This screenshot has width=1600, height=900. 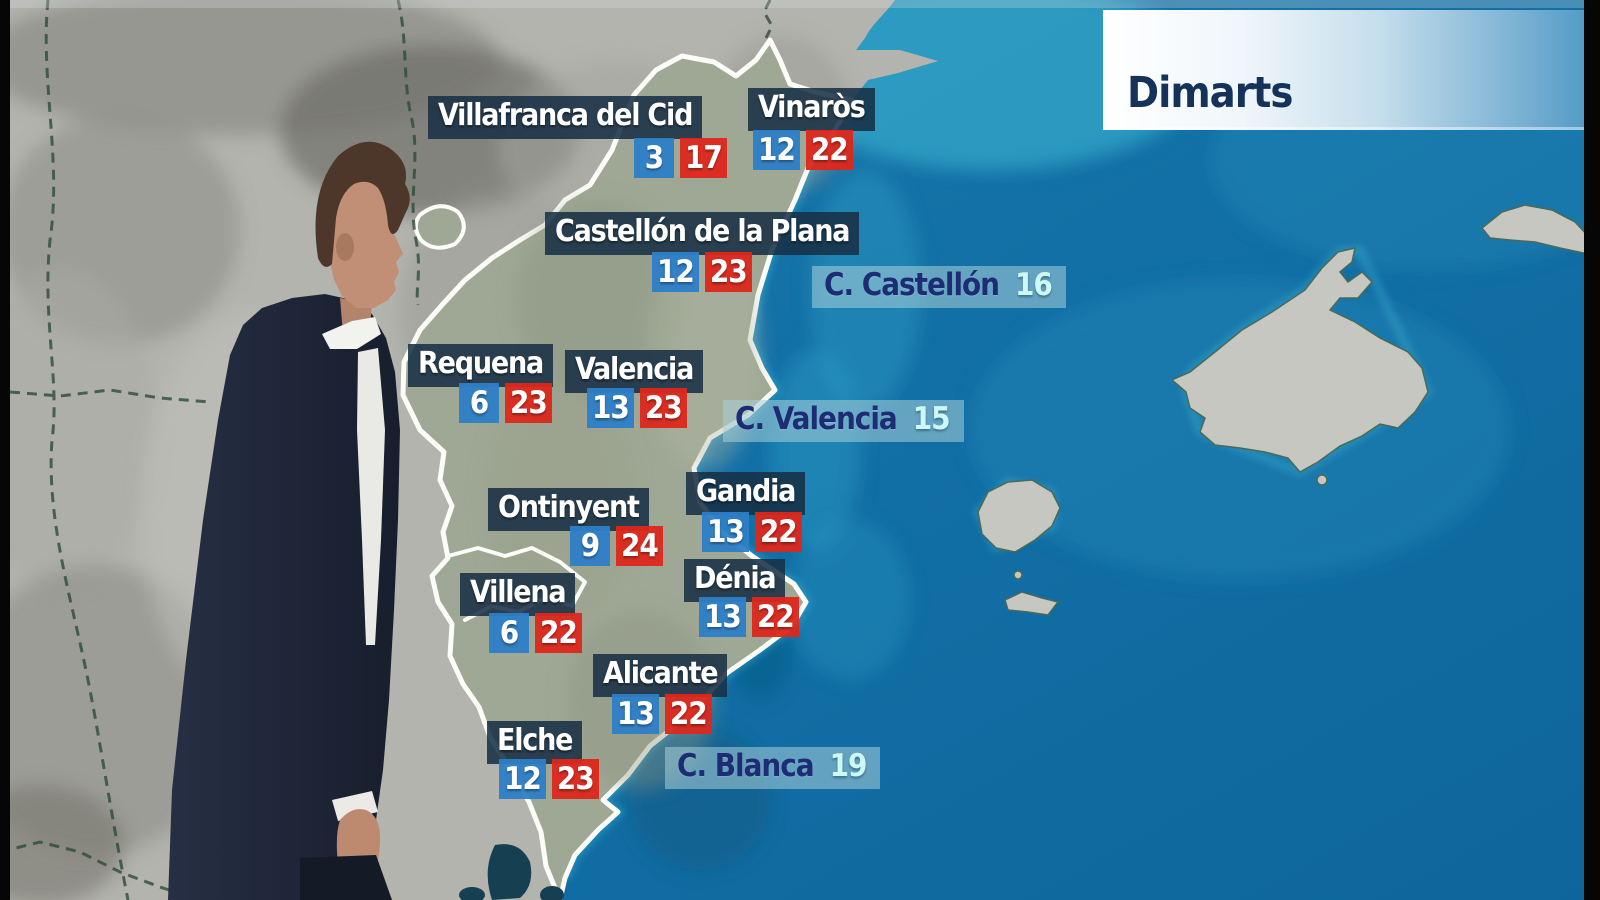 What do you see at coordinates (1592, 450) in the screenshot?
I see `right-black-bar` at bounding box center [1592, 450].